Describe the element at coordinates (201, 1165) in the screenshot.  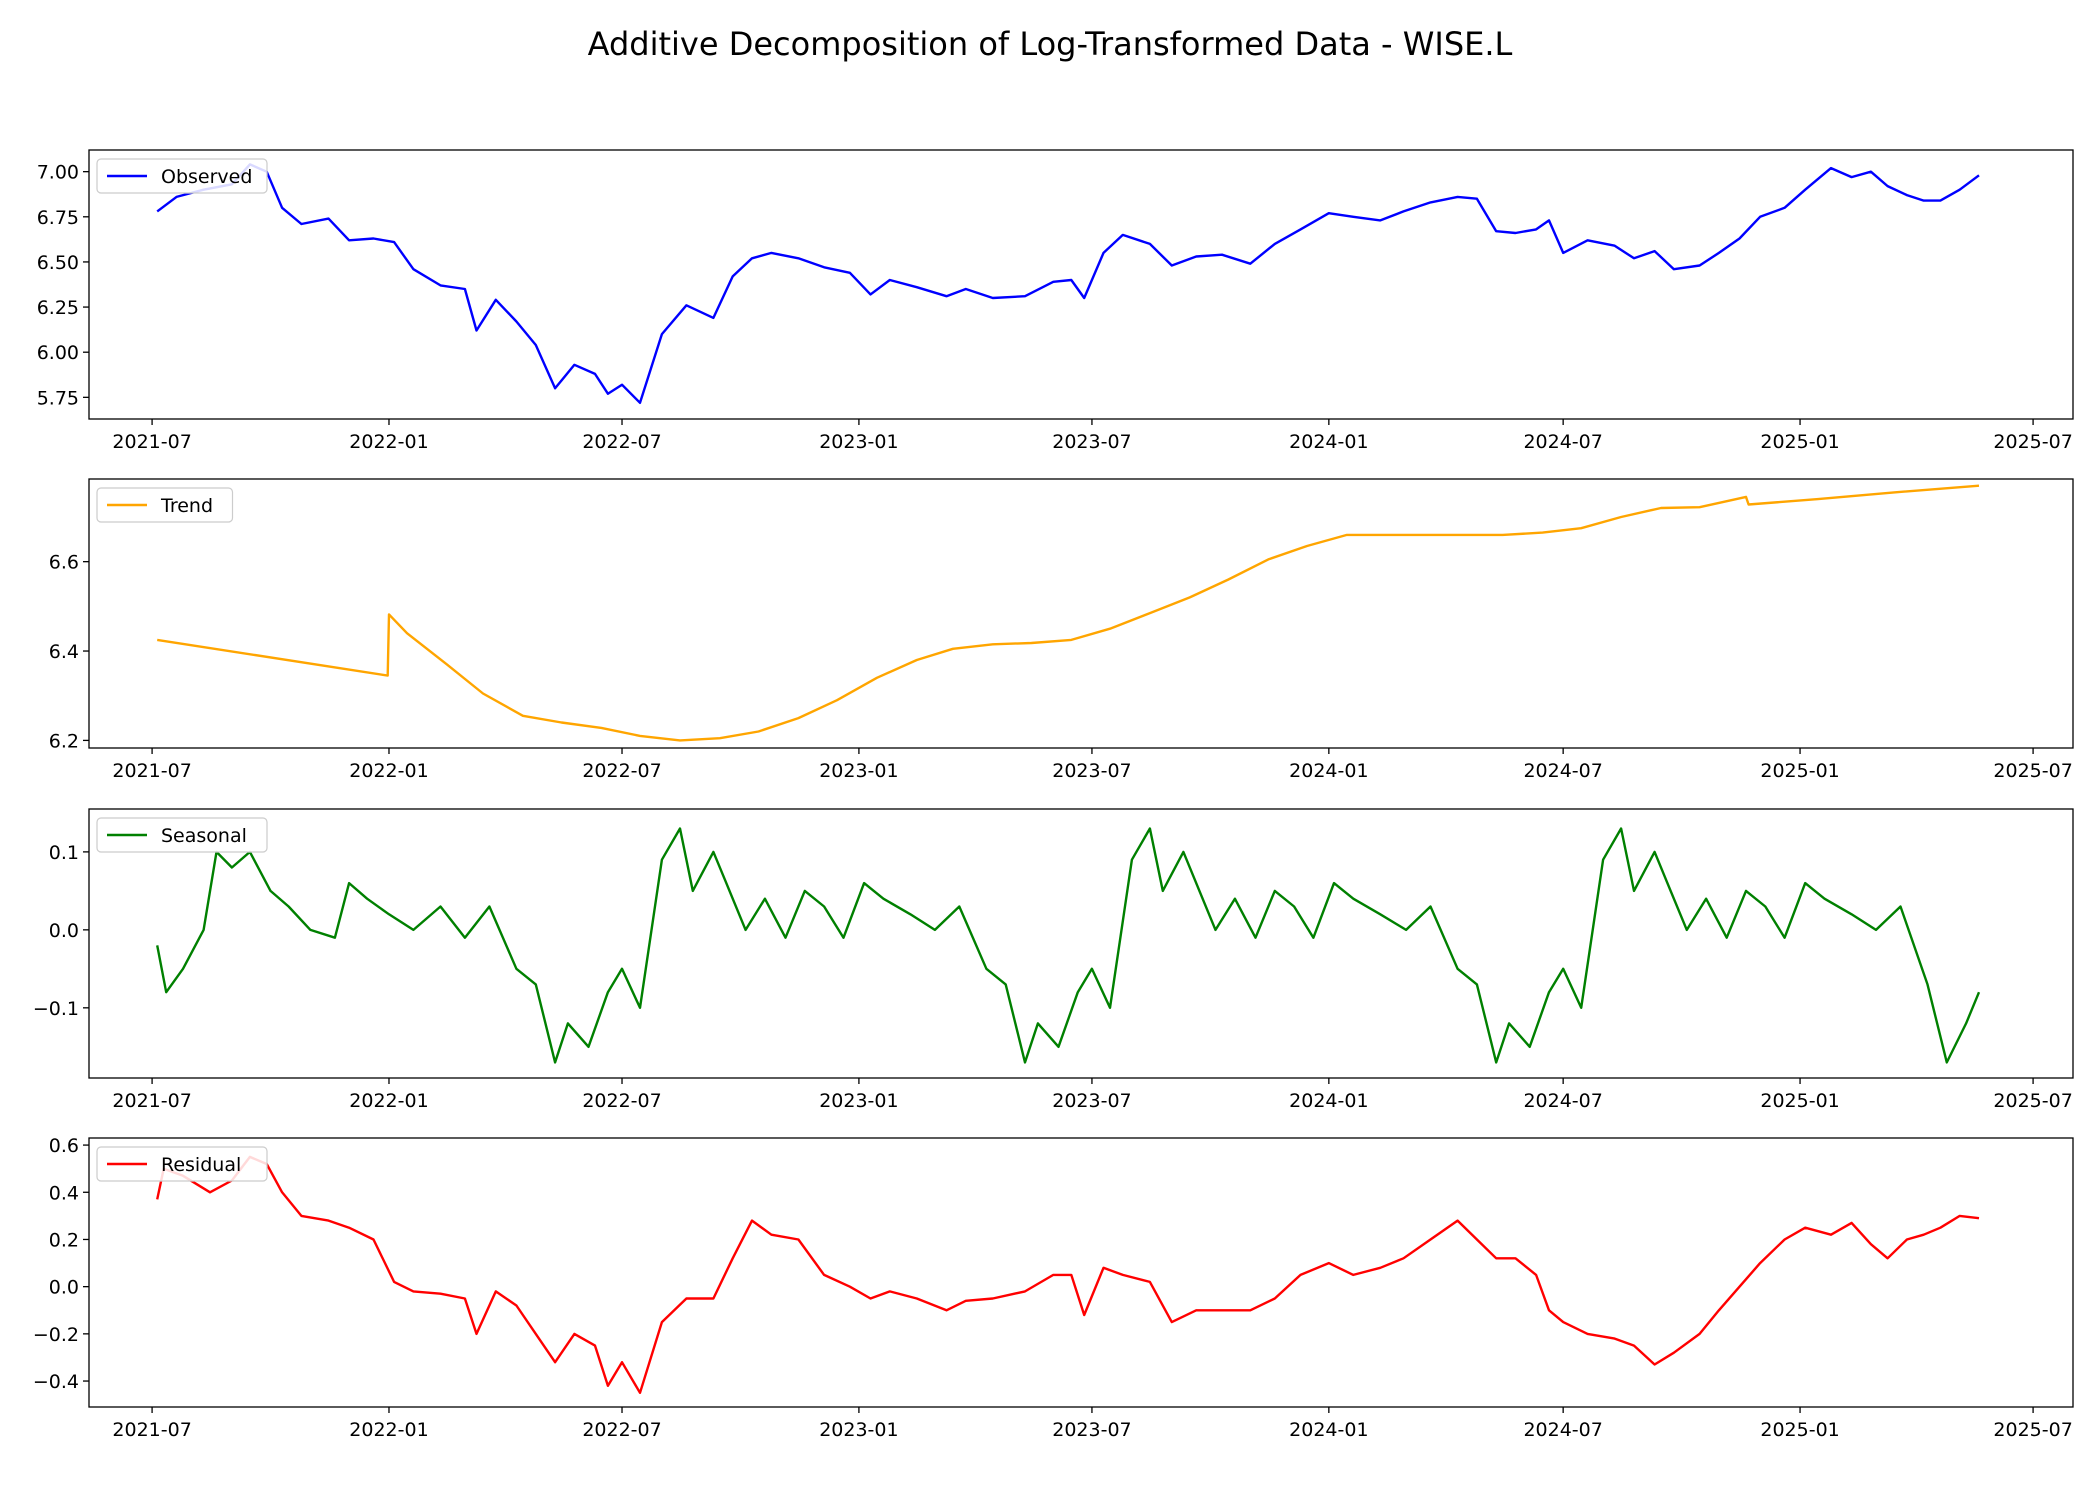
I see `residual-legend-label: Residual` at that location.